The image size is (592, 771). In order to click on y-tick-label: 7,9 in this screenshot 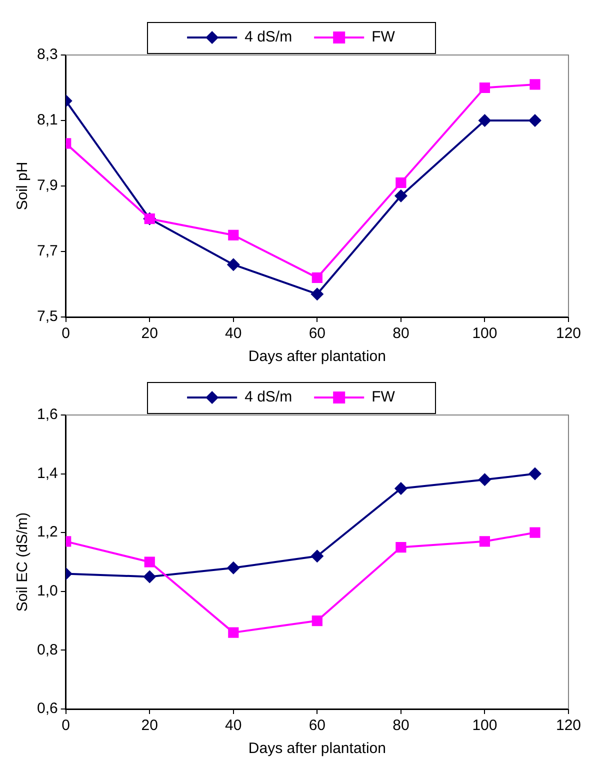, I will do `click(47, 185)`.